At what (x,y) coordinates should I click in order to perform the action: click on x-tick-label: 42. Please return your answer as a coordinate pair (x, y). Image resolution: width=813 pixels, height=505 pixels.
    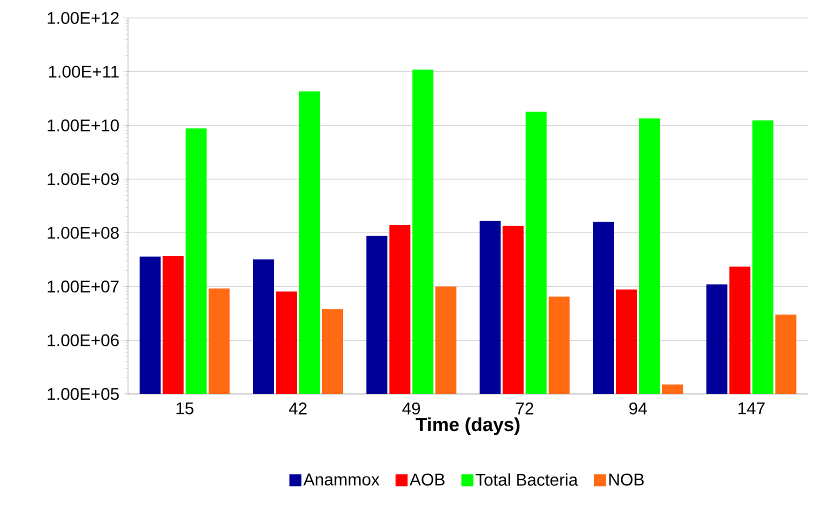
    Looking at the image, I should click on (297, 408).